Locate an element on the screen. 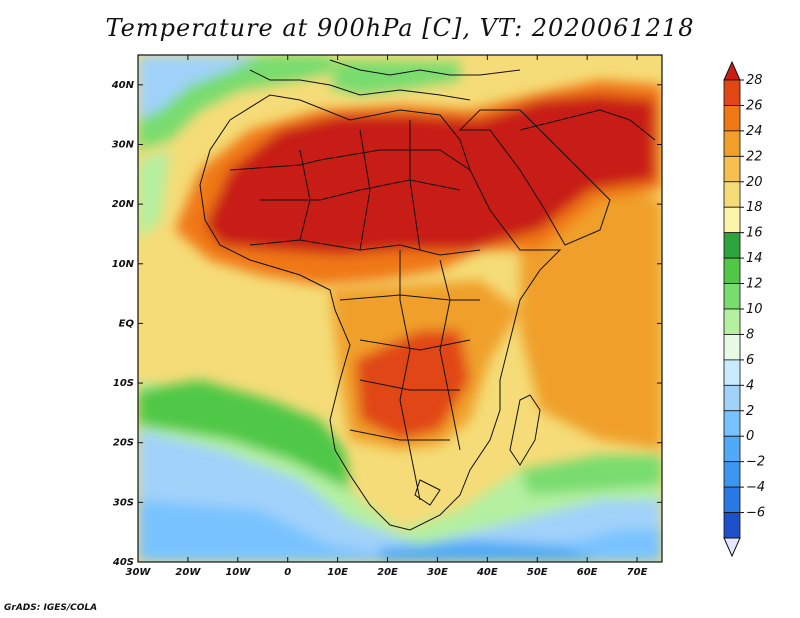 Image resolution: width=800 pixels, height=618 pixels. lat-tick-label: 10N is located at coordinates (123, 264).